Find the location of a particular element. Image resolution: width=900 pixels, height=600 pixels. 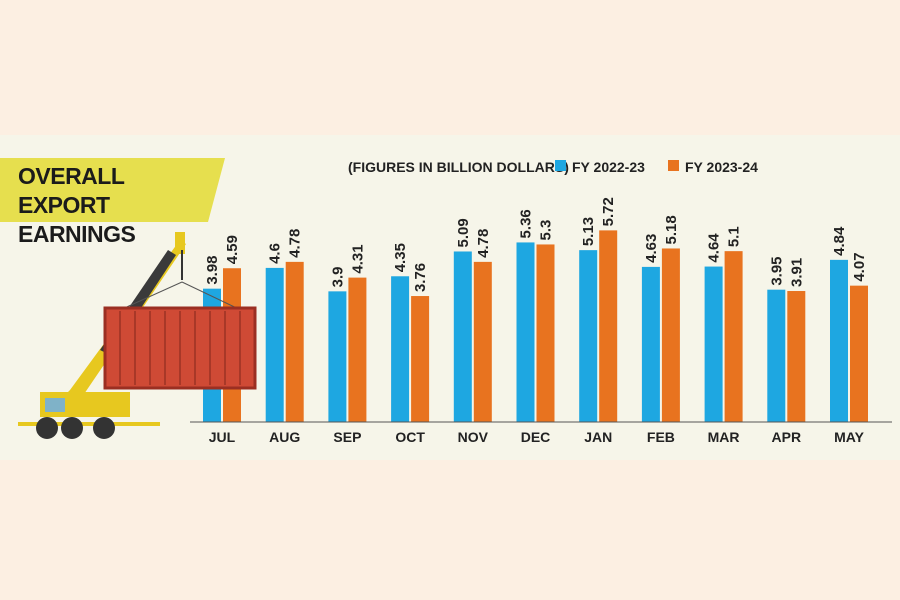

legend-label: FY 2023-24 is located at coordinates (721, 167).